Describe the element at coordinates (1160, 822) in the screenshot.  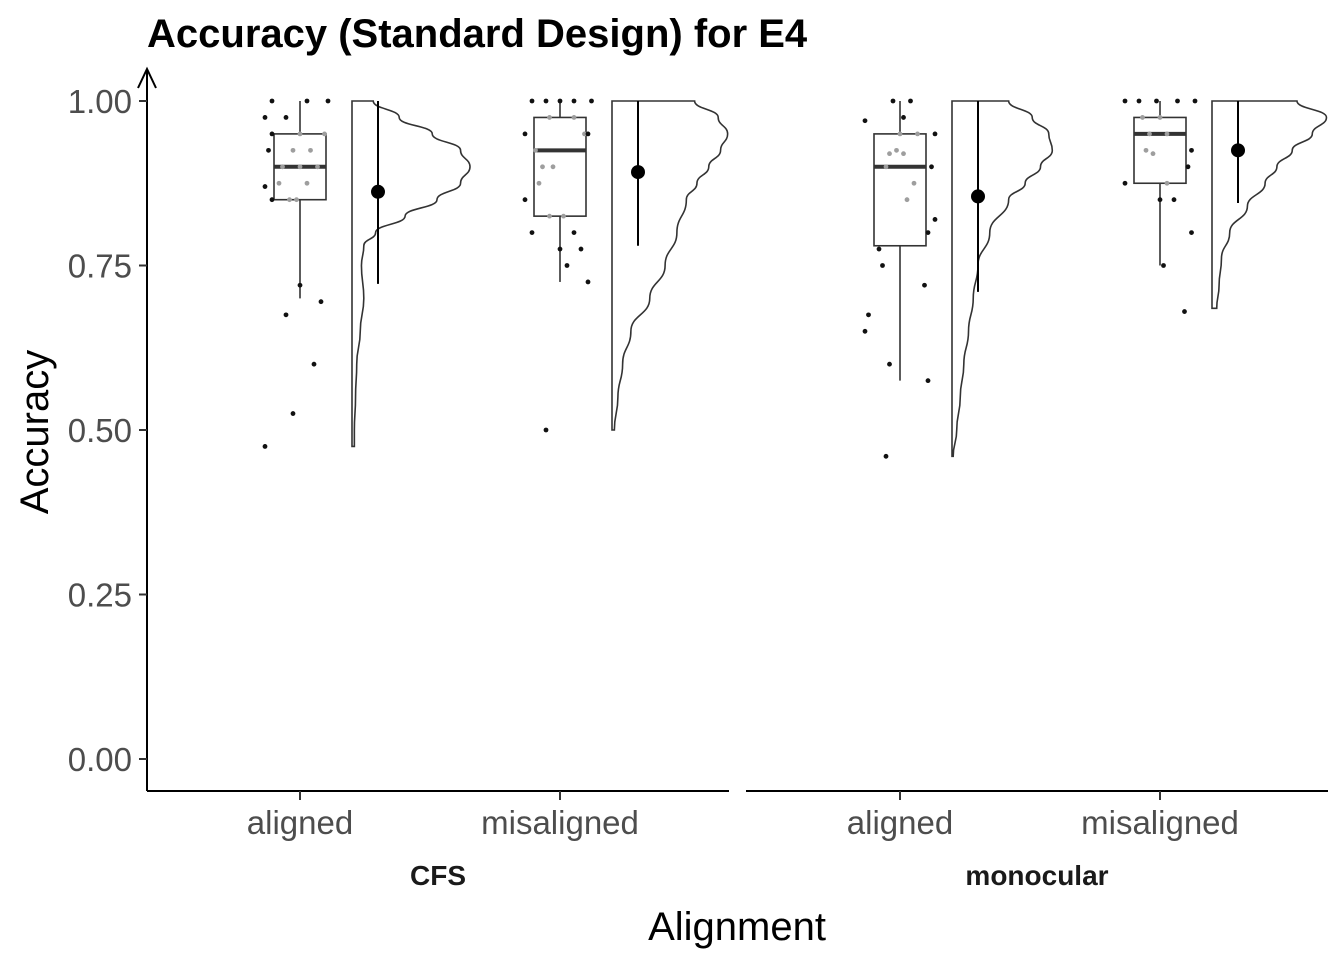
I see `x-tick-label: misaligned` at that location.